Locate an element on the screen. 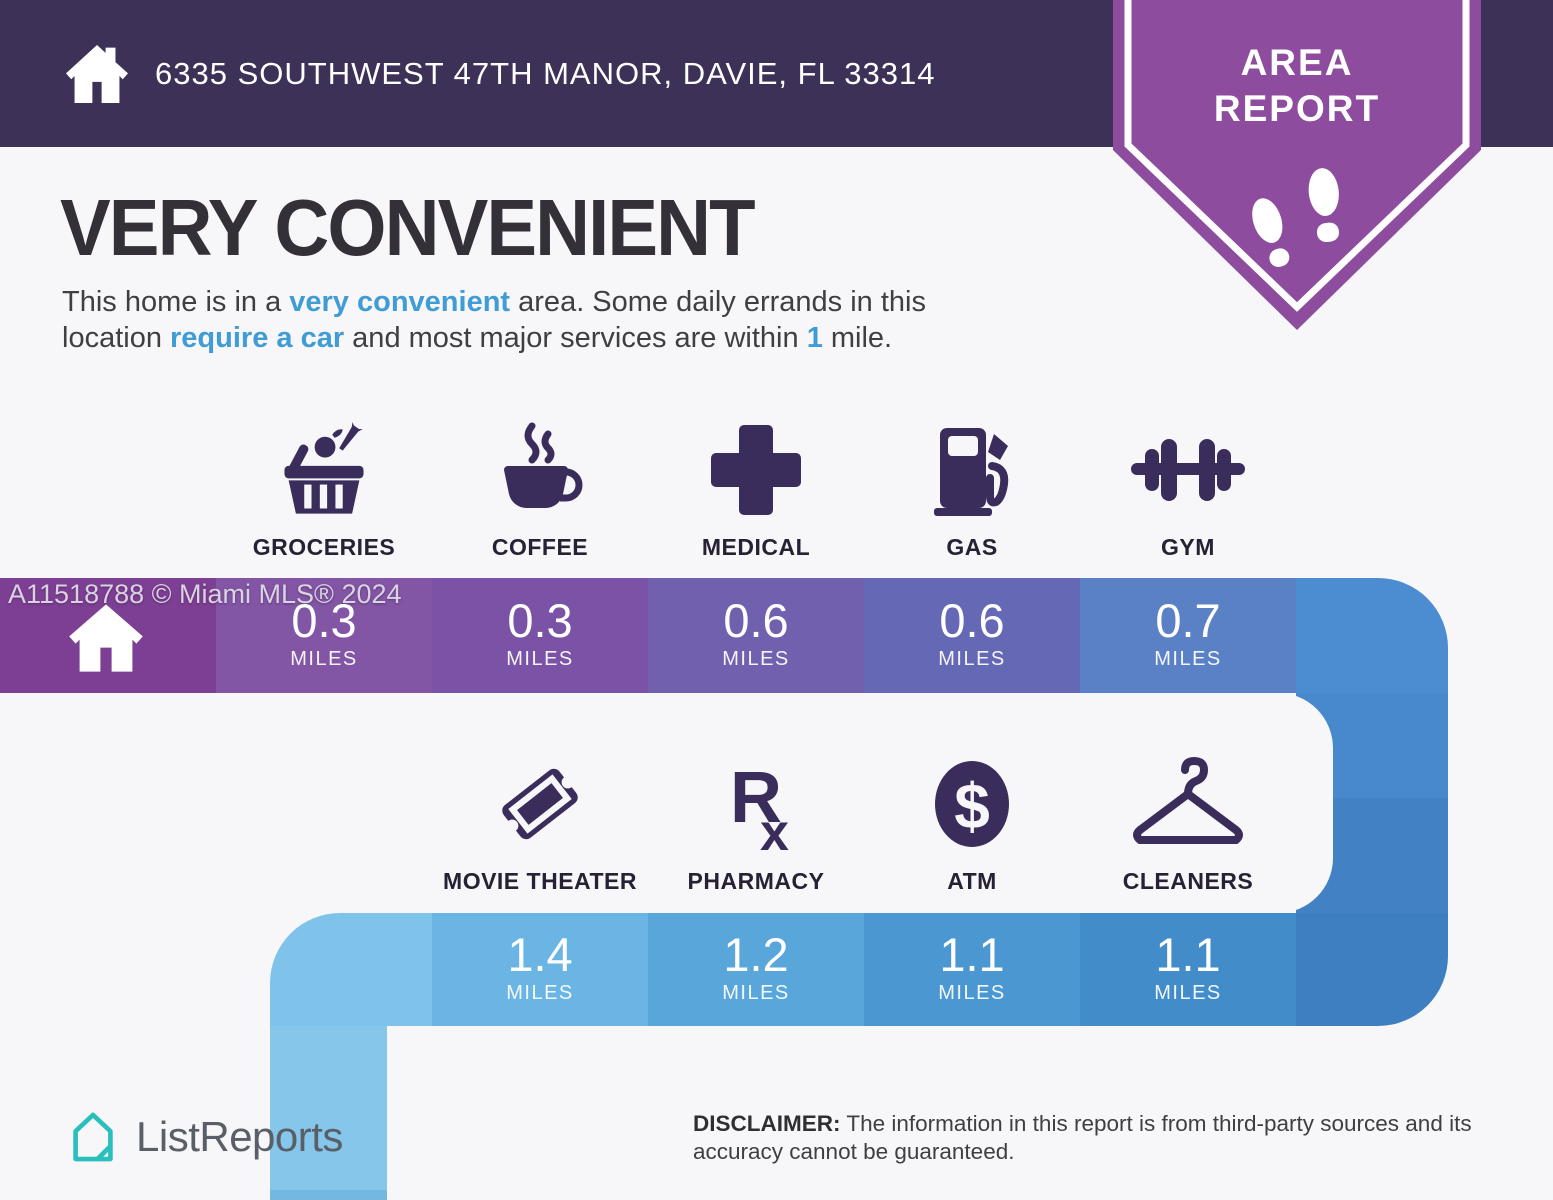 The image size is (1553, 1200). distance-movie-theater: 1.4 MILES is located at coordinates (540, 968).